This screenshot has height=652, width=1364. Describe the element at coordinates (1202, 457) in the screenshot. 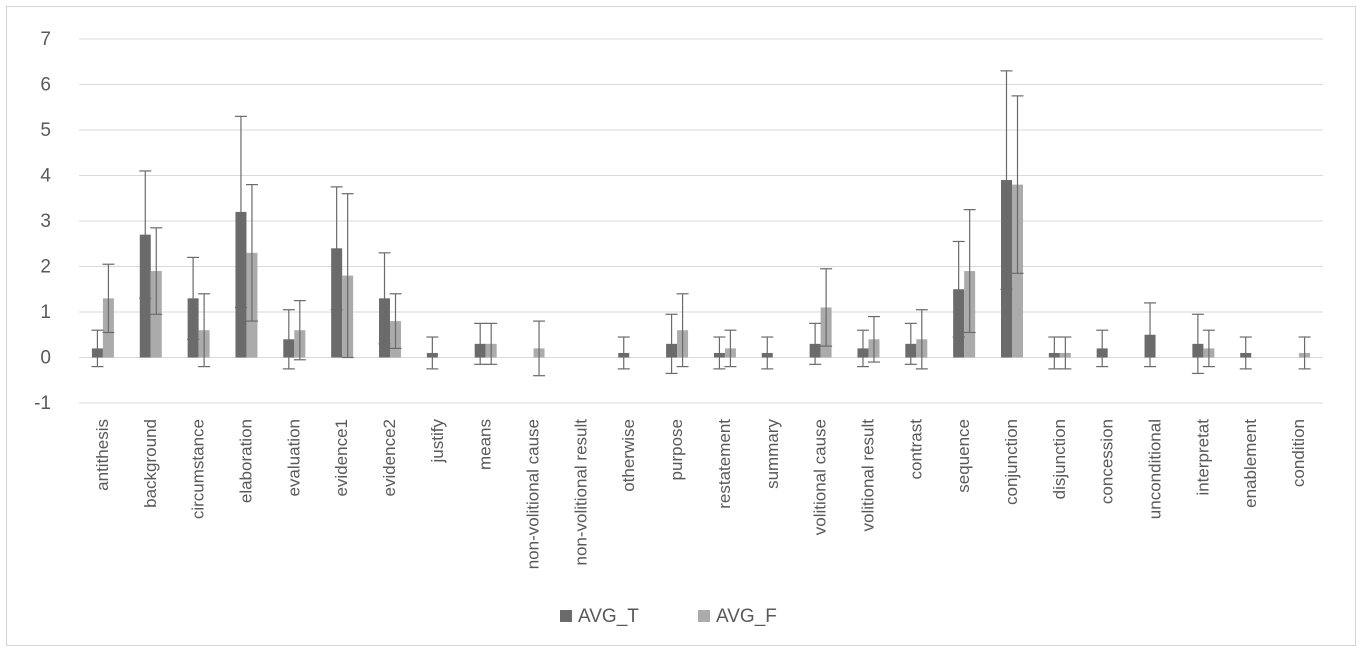

I see `x-tick-label: interpretat` at that location.